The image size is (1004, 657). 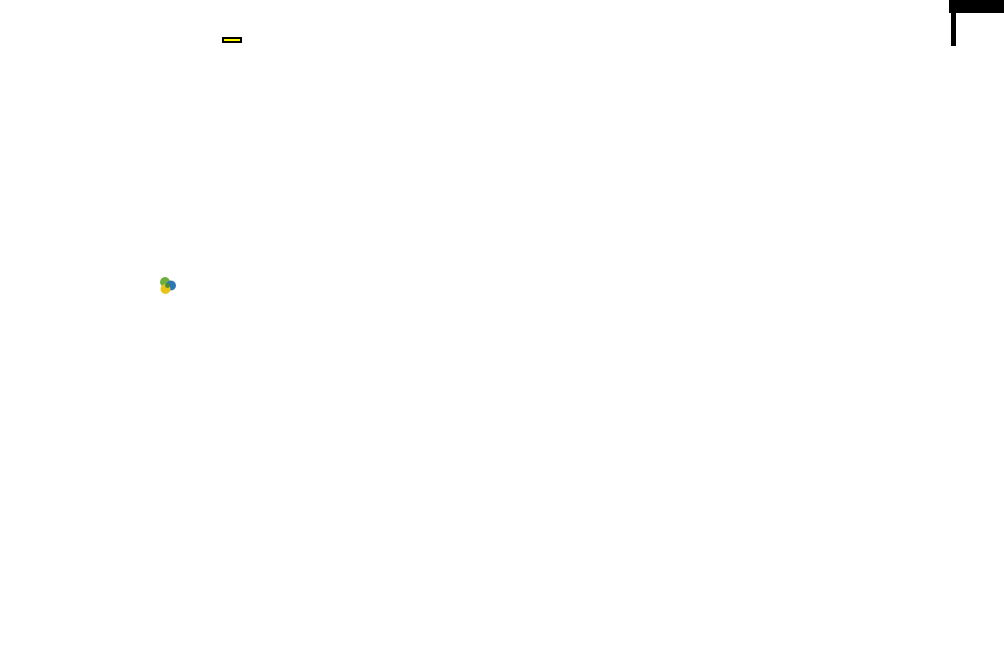 I want to click on current-price-label, so click(x=976, y=6).